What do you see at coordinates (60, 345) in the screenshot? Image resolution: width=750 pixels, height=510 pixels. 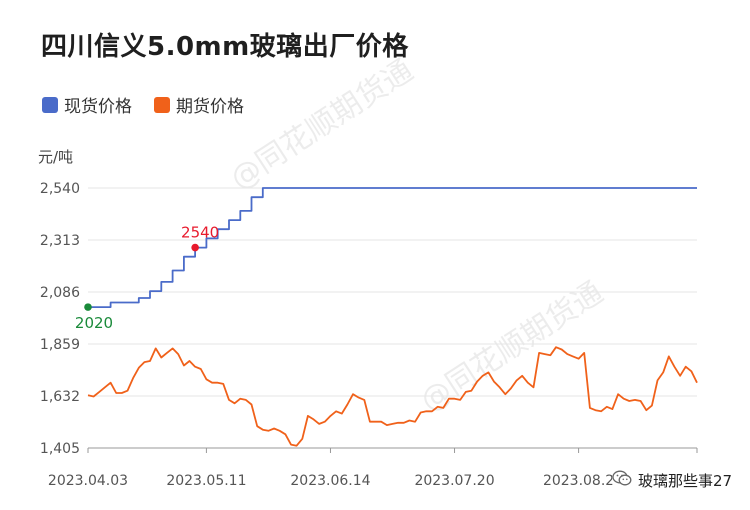 I see `y-tick-label: 1,859` at bounding box center [60, 345].